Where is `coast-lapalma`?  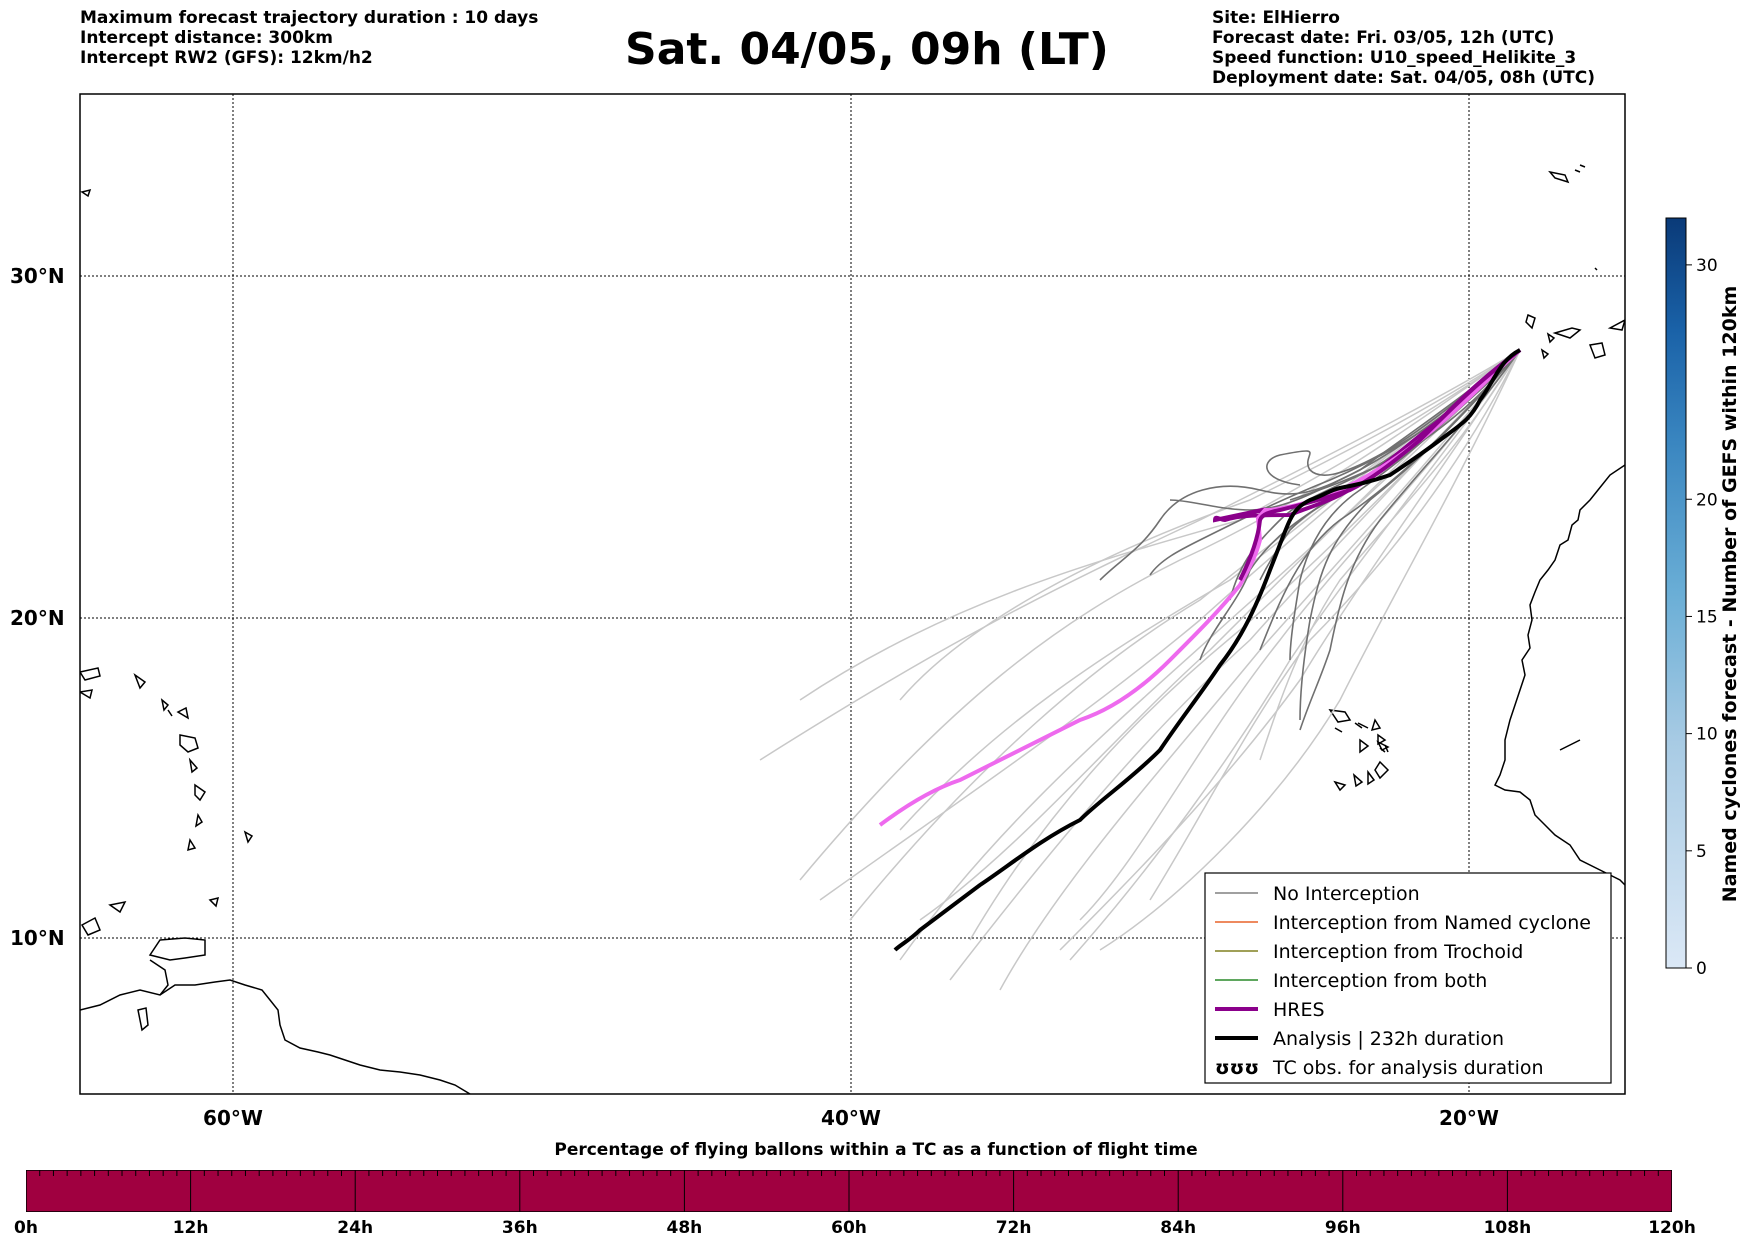
coast-lapalma is located at coordinates (1530, 321).